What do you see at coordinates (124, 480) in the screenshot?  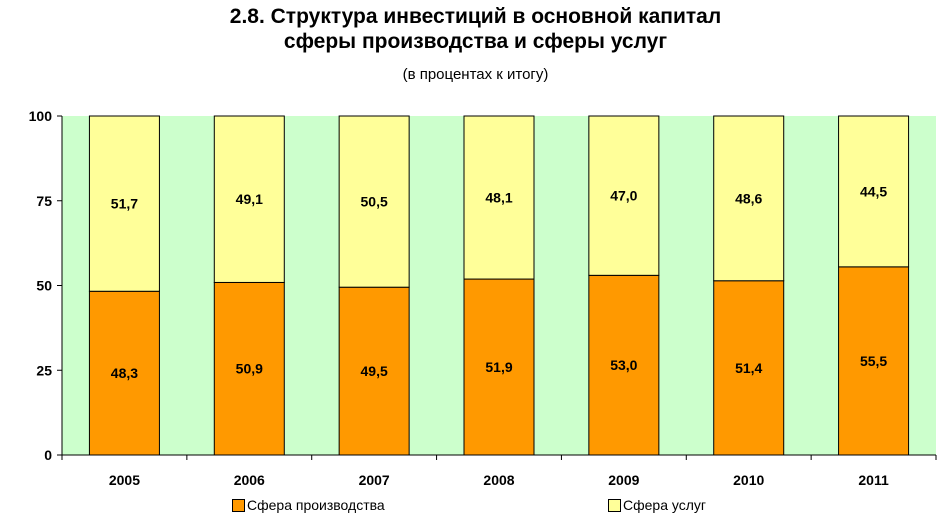 I see `x-tick-label: 2005` at bounding box center [124, 480].